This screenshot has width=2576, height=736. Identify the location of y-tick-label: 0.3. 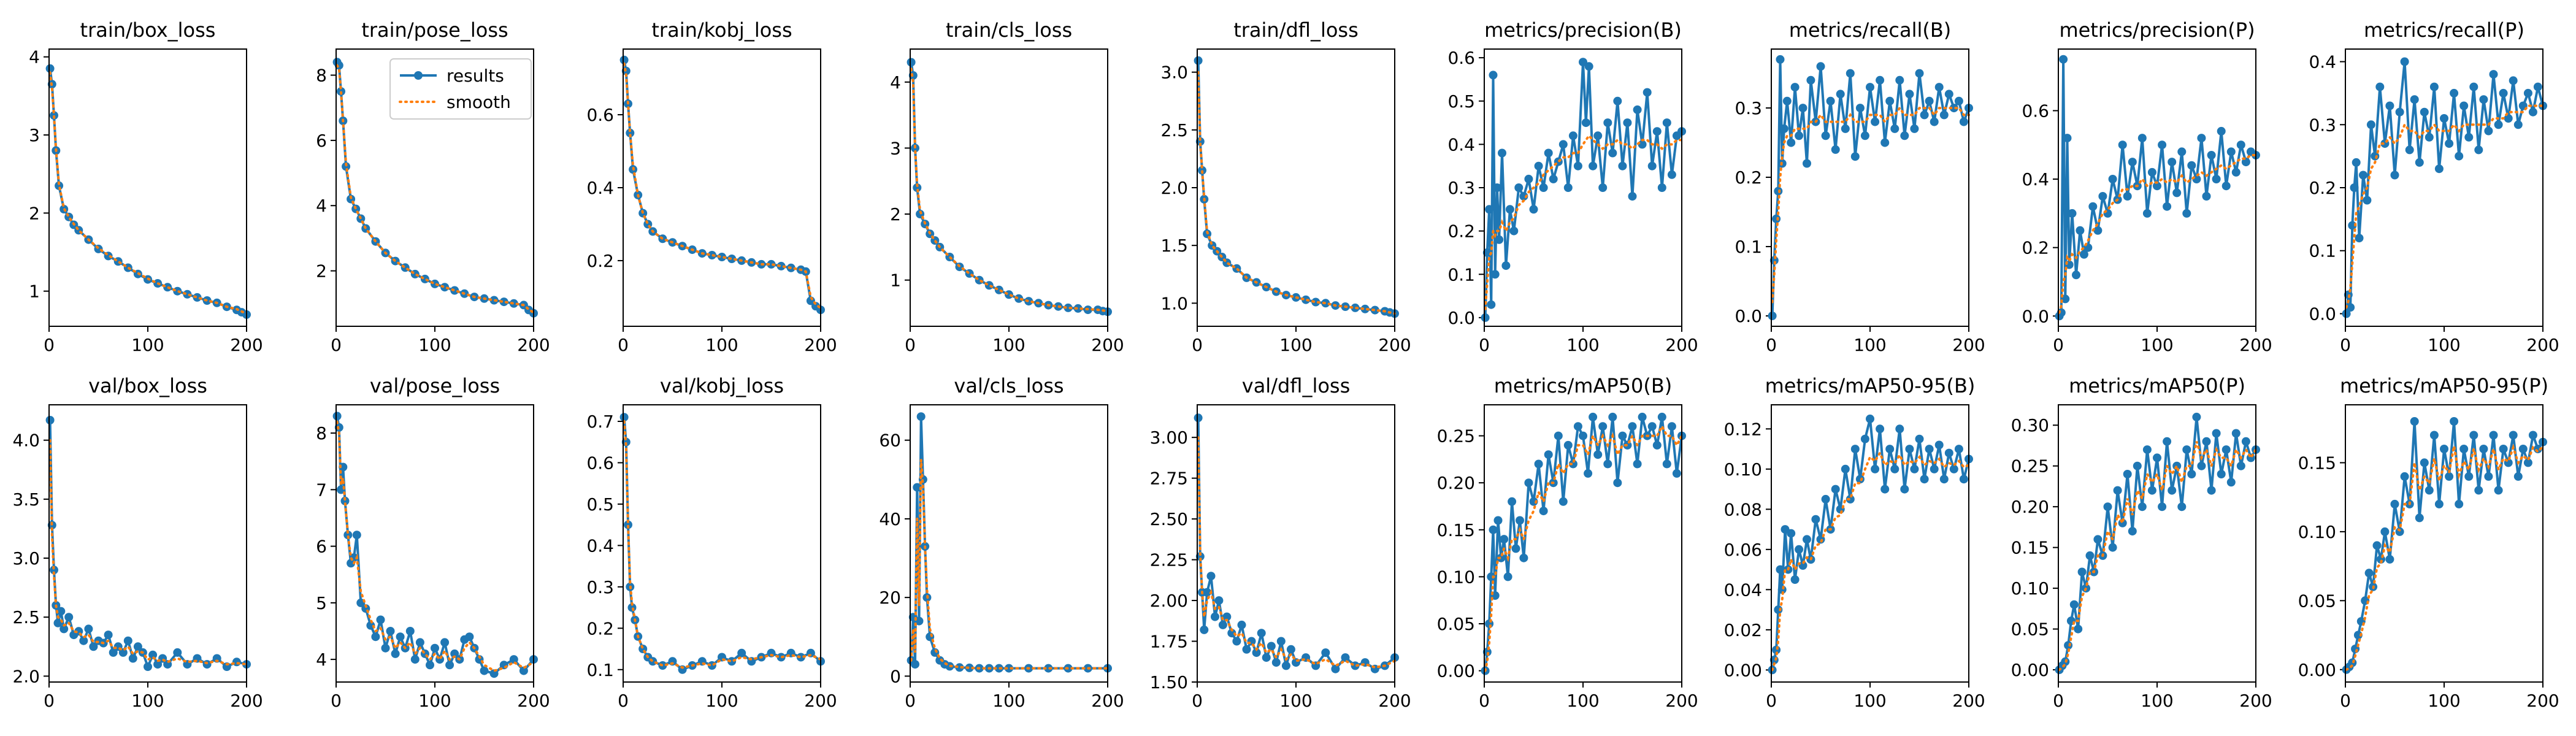
(1748, 108).